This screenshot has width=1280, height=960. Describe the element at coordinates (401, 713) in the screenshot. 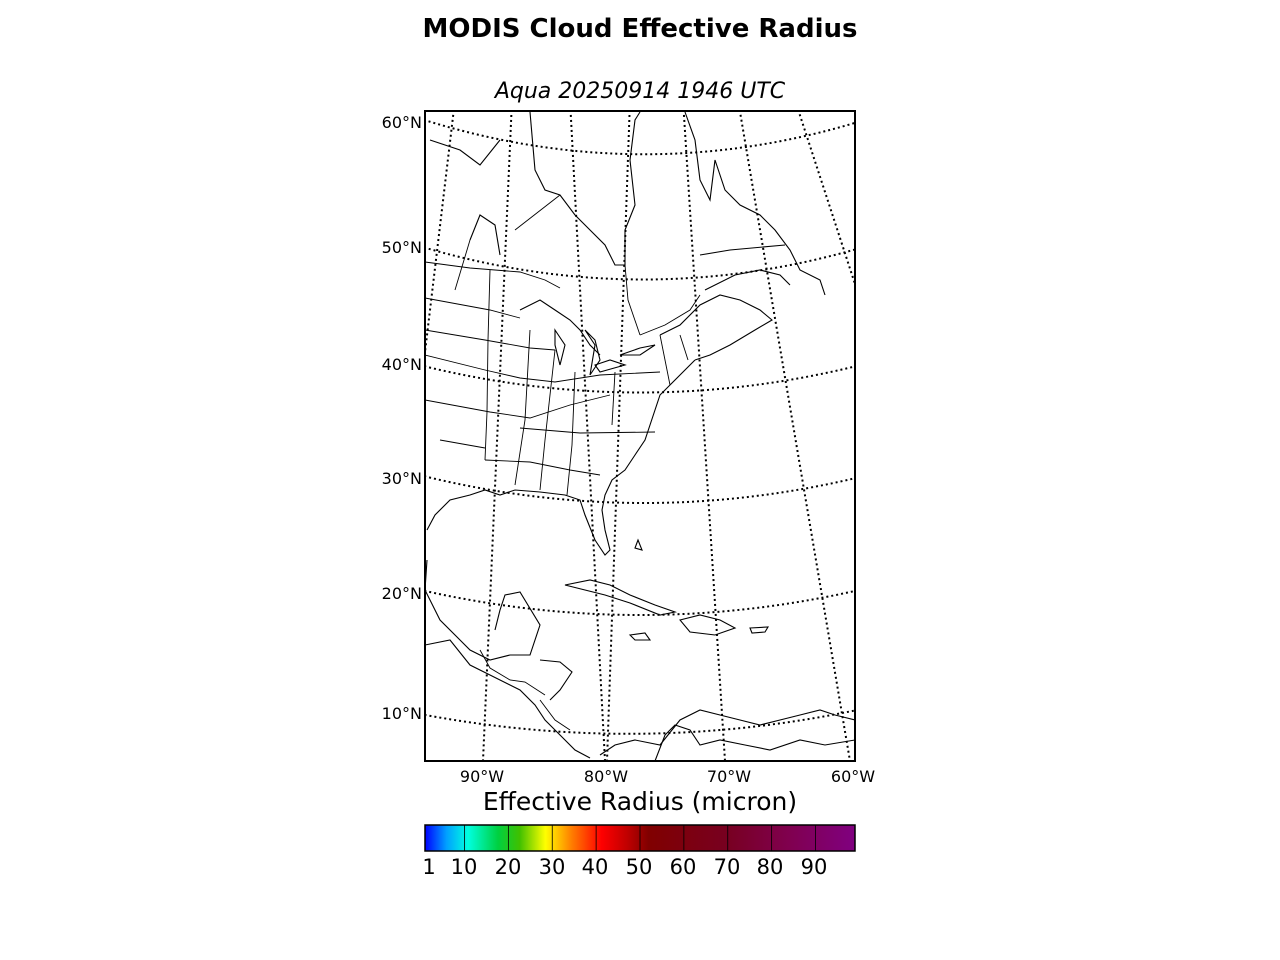

I see `lat-label-10: 10°N` at that location.